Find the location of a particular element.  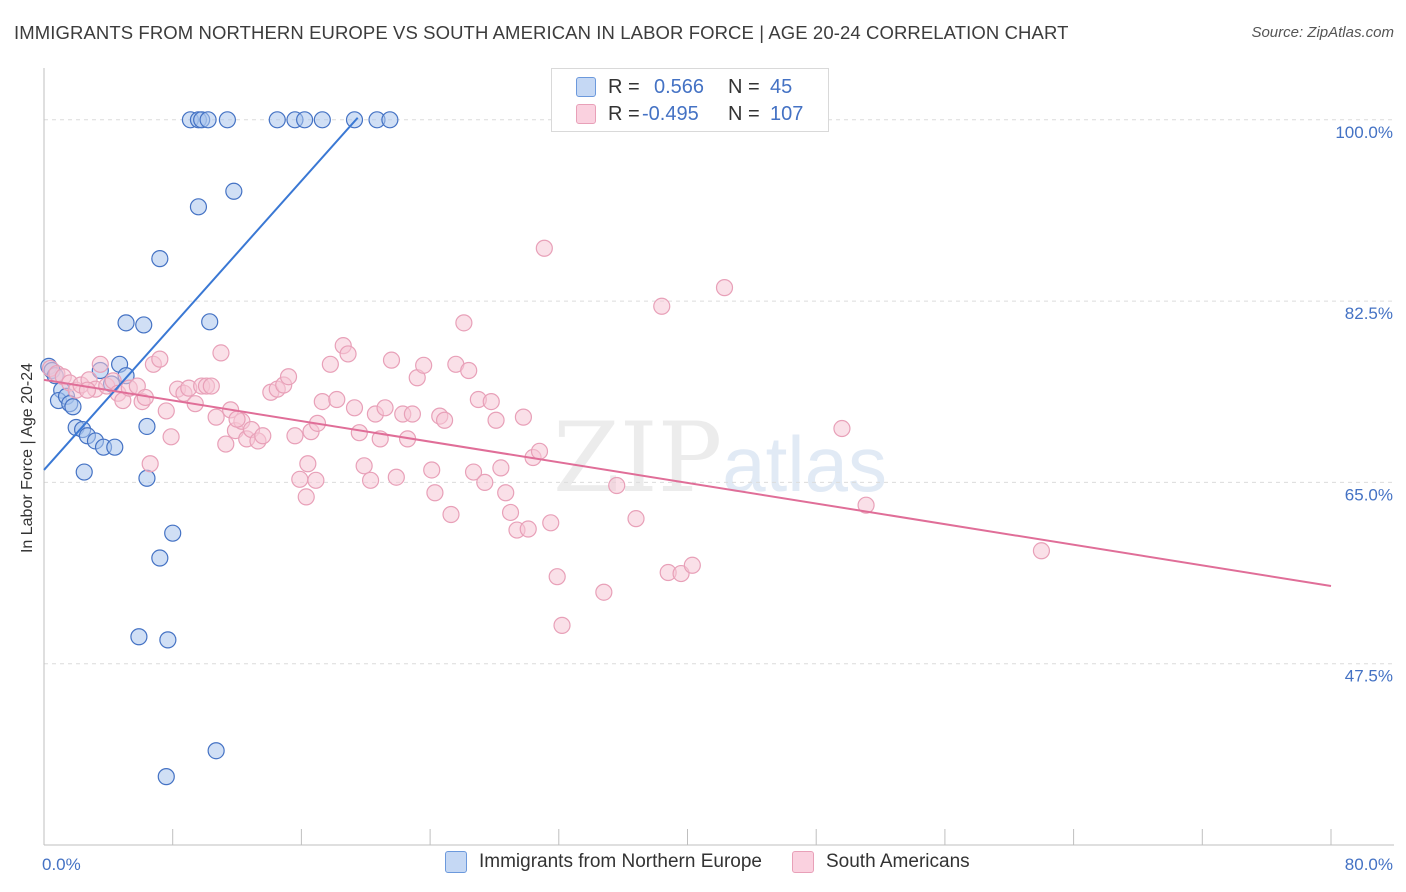

legend-item-south-americans: South Americans is located at coordinates (881, 862).